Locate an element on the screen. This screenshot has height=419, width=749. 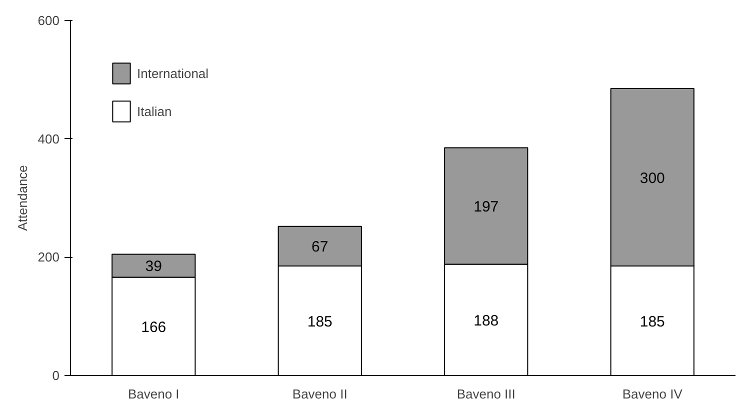
y-axis-title: Attendance is located at coordinates (22, 198).